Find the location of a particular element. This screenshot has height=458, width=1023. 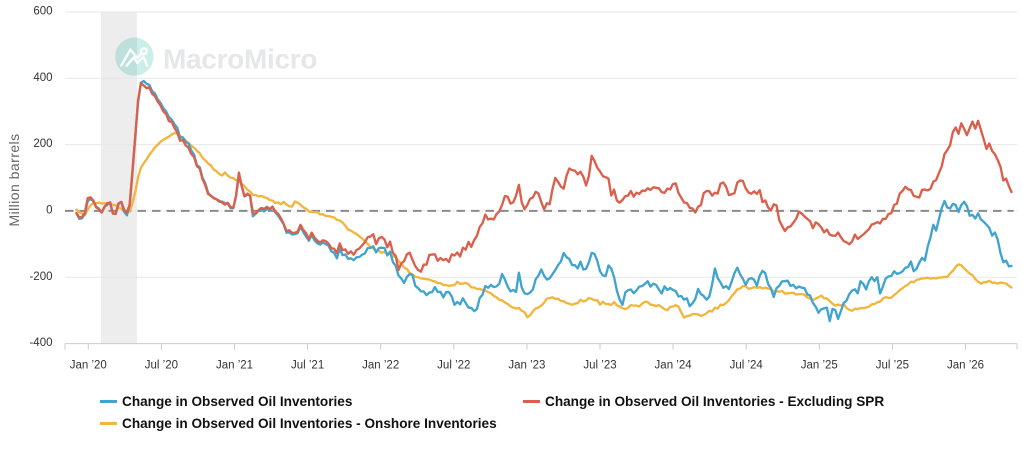

svg-text: Jan ’26 is located at coordinates (965, 366).